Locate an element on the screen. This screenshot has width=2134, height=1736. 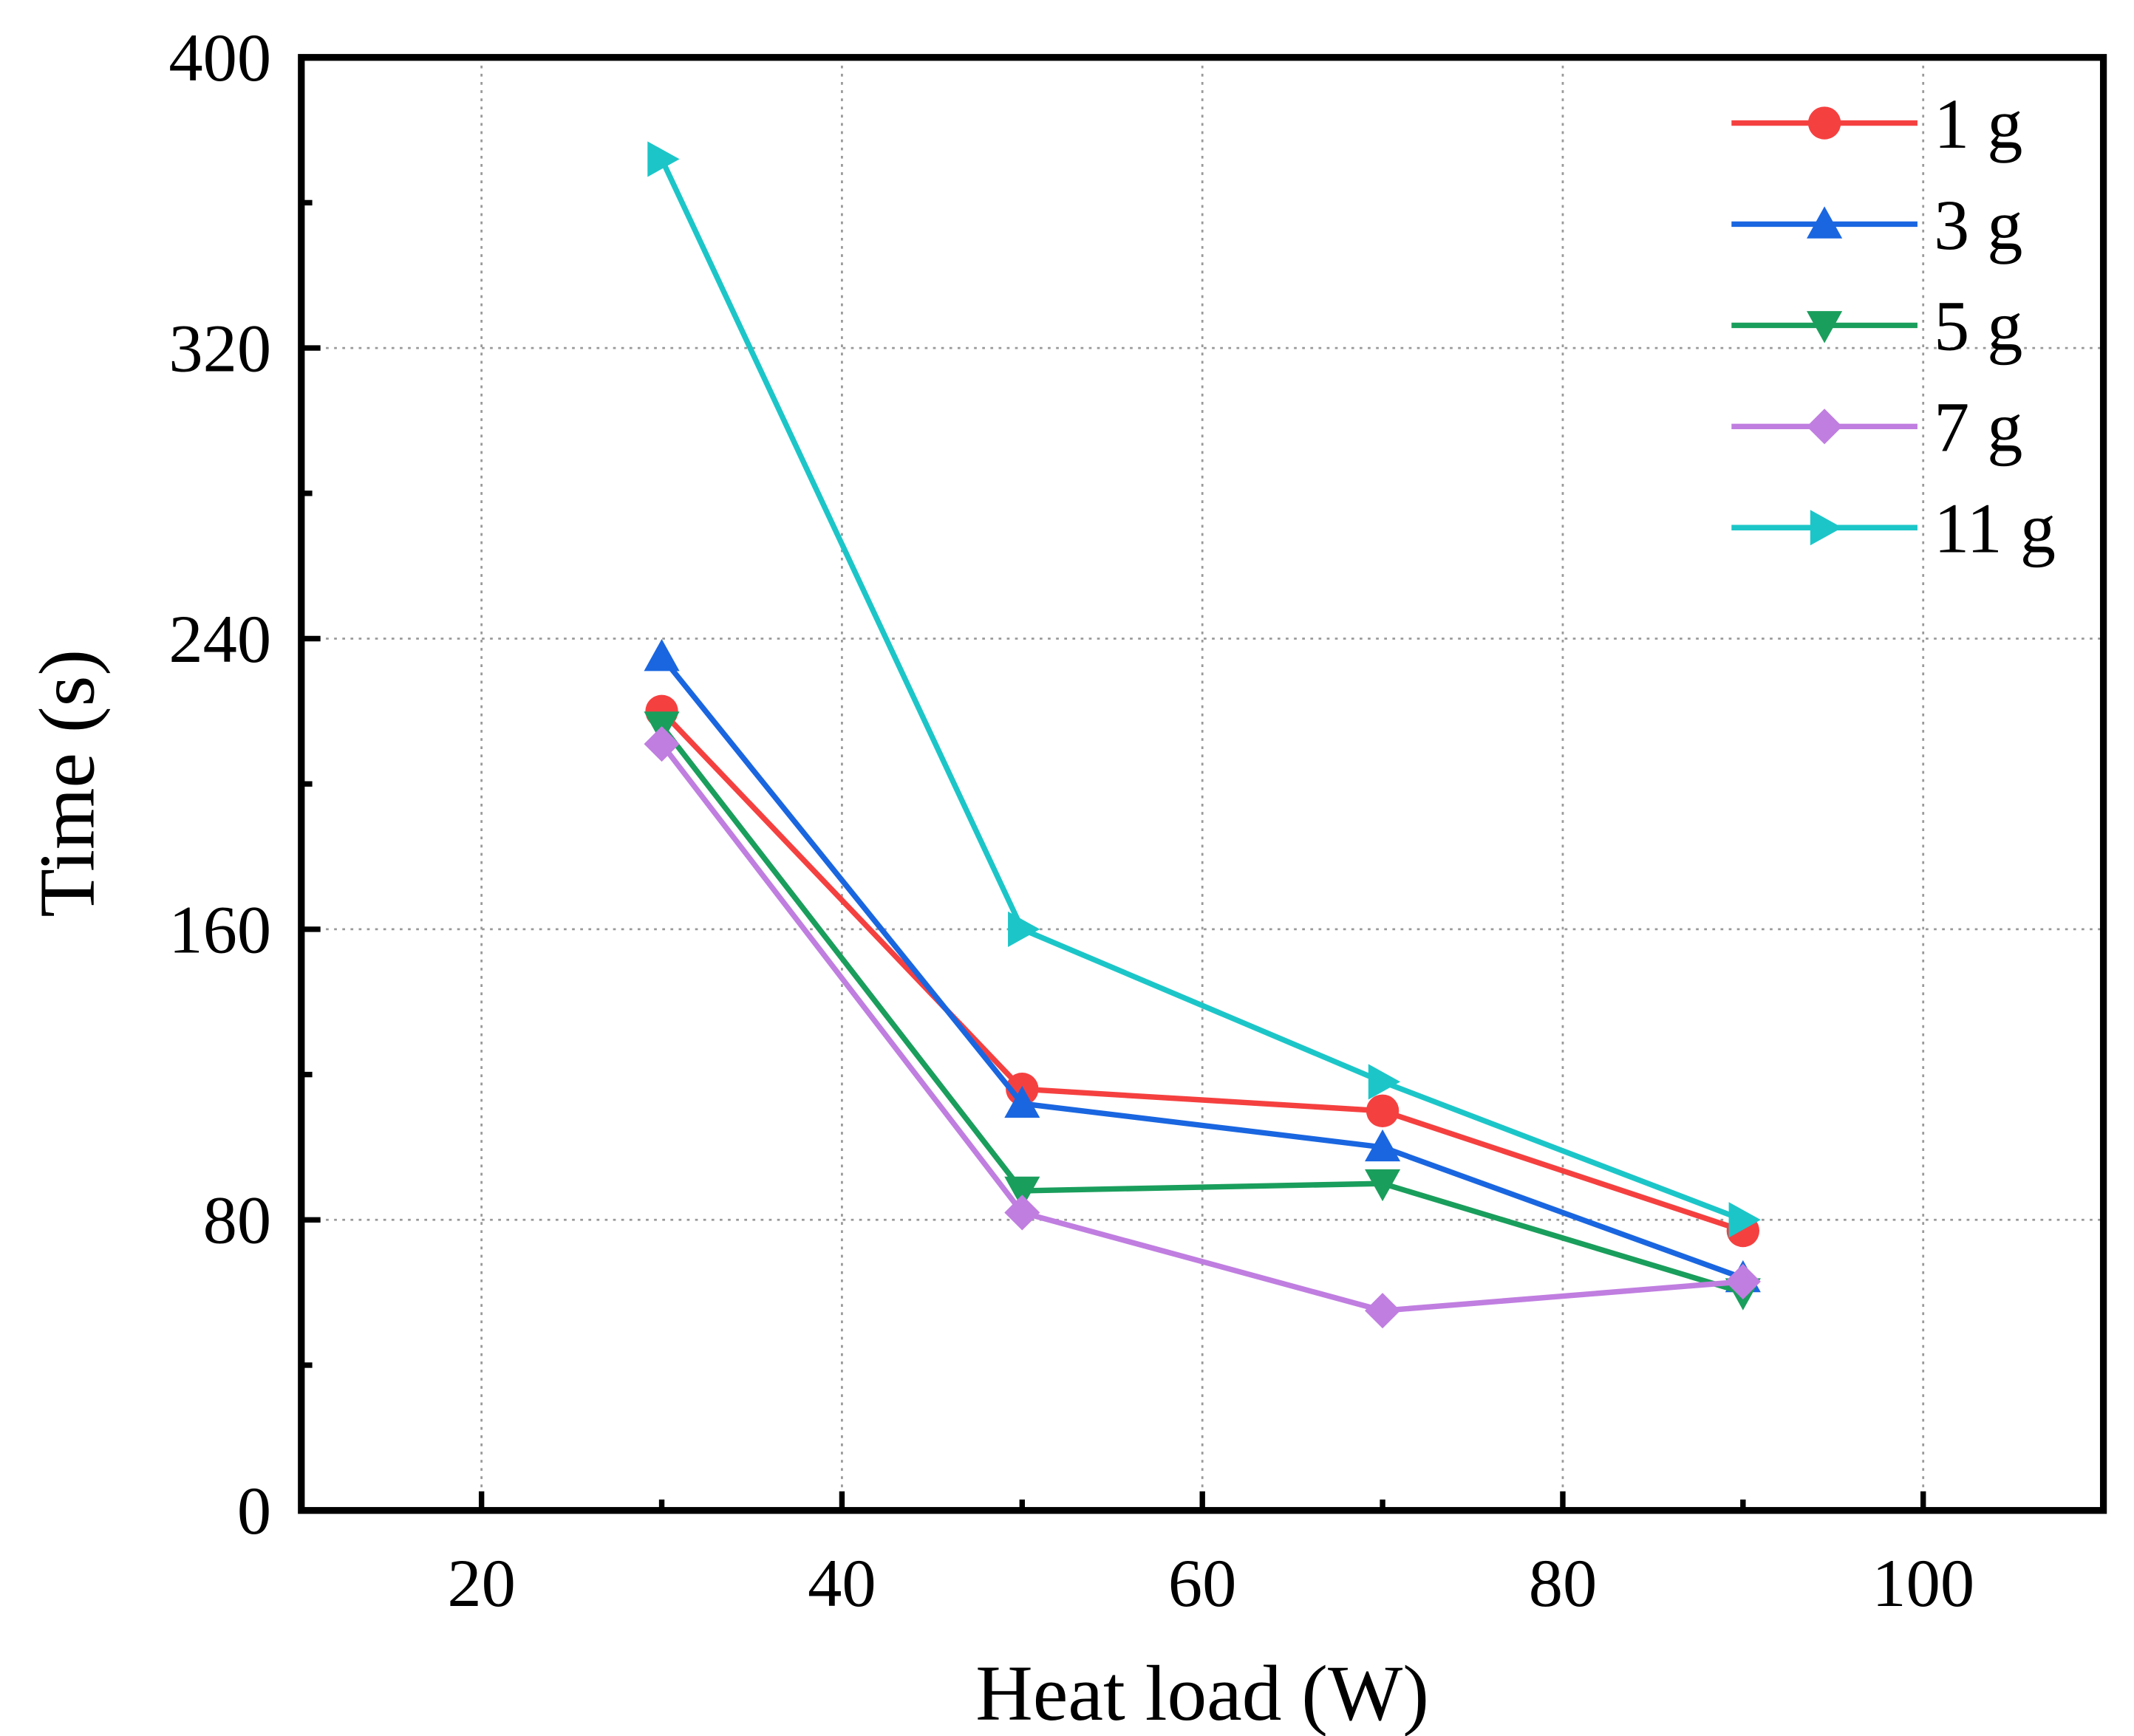
y-tick-label: 400 is located at coordinates (219, 58).